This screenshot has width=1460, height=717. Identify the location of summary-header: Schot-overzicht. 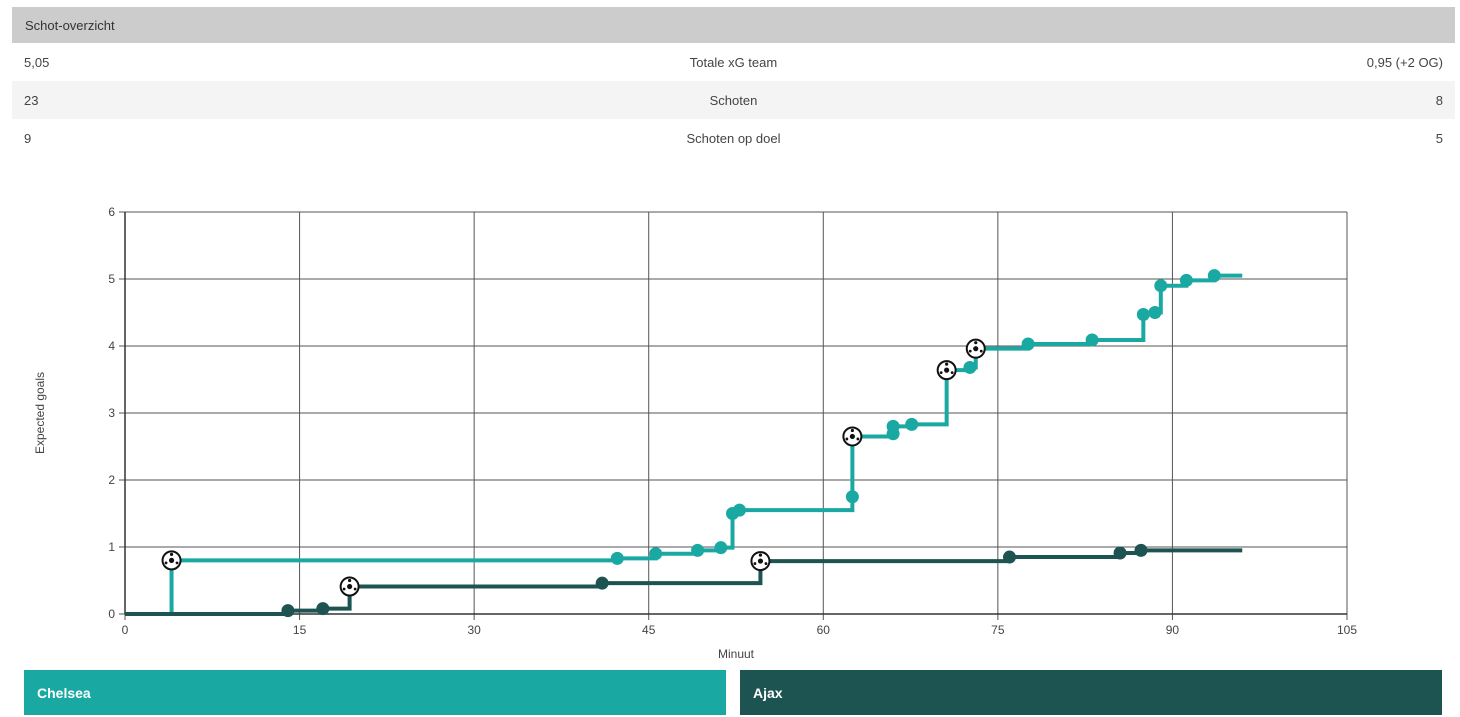
(733, 25).